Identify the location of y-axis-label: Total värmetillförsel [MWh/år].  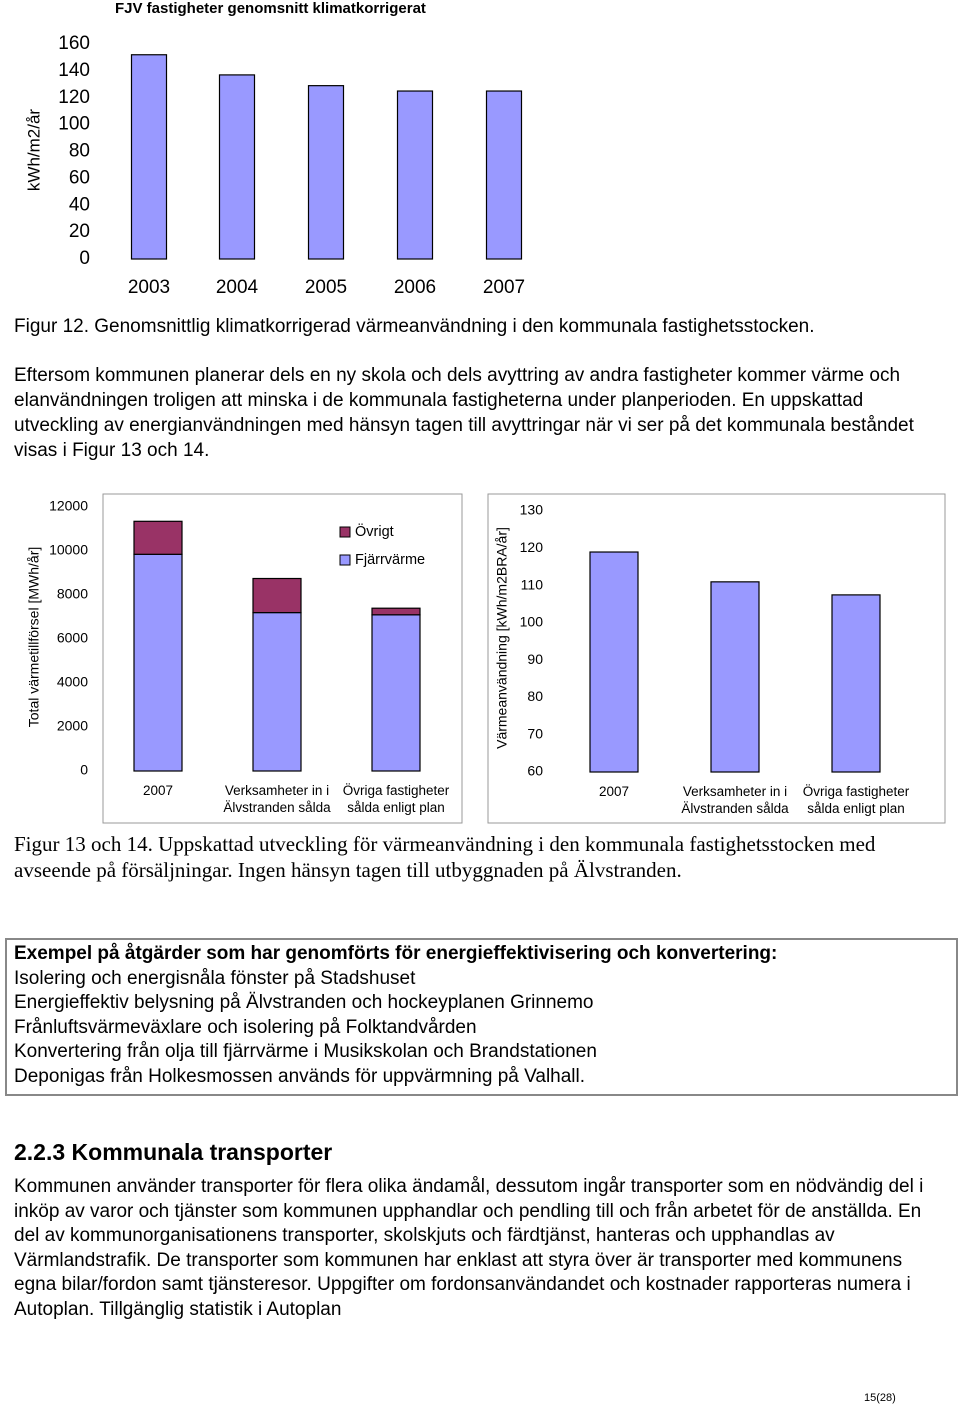
(34, 637).